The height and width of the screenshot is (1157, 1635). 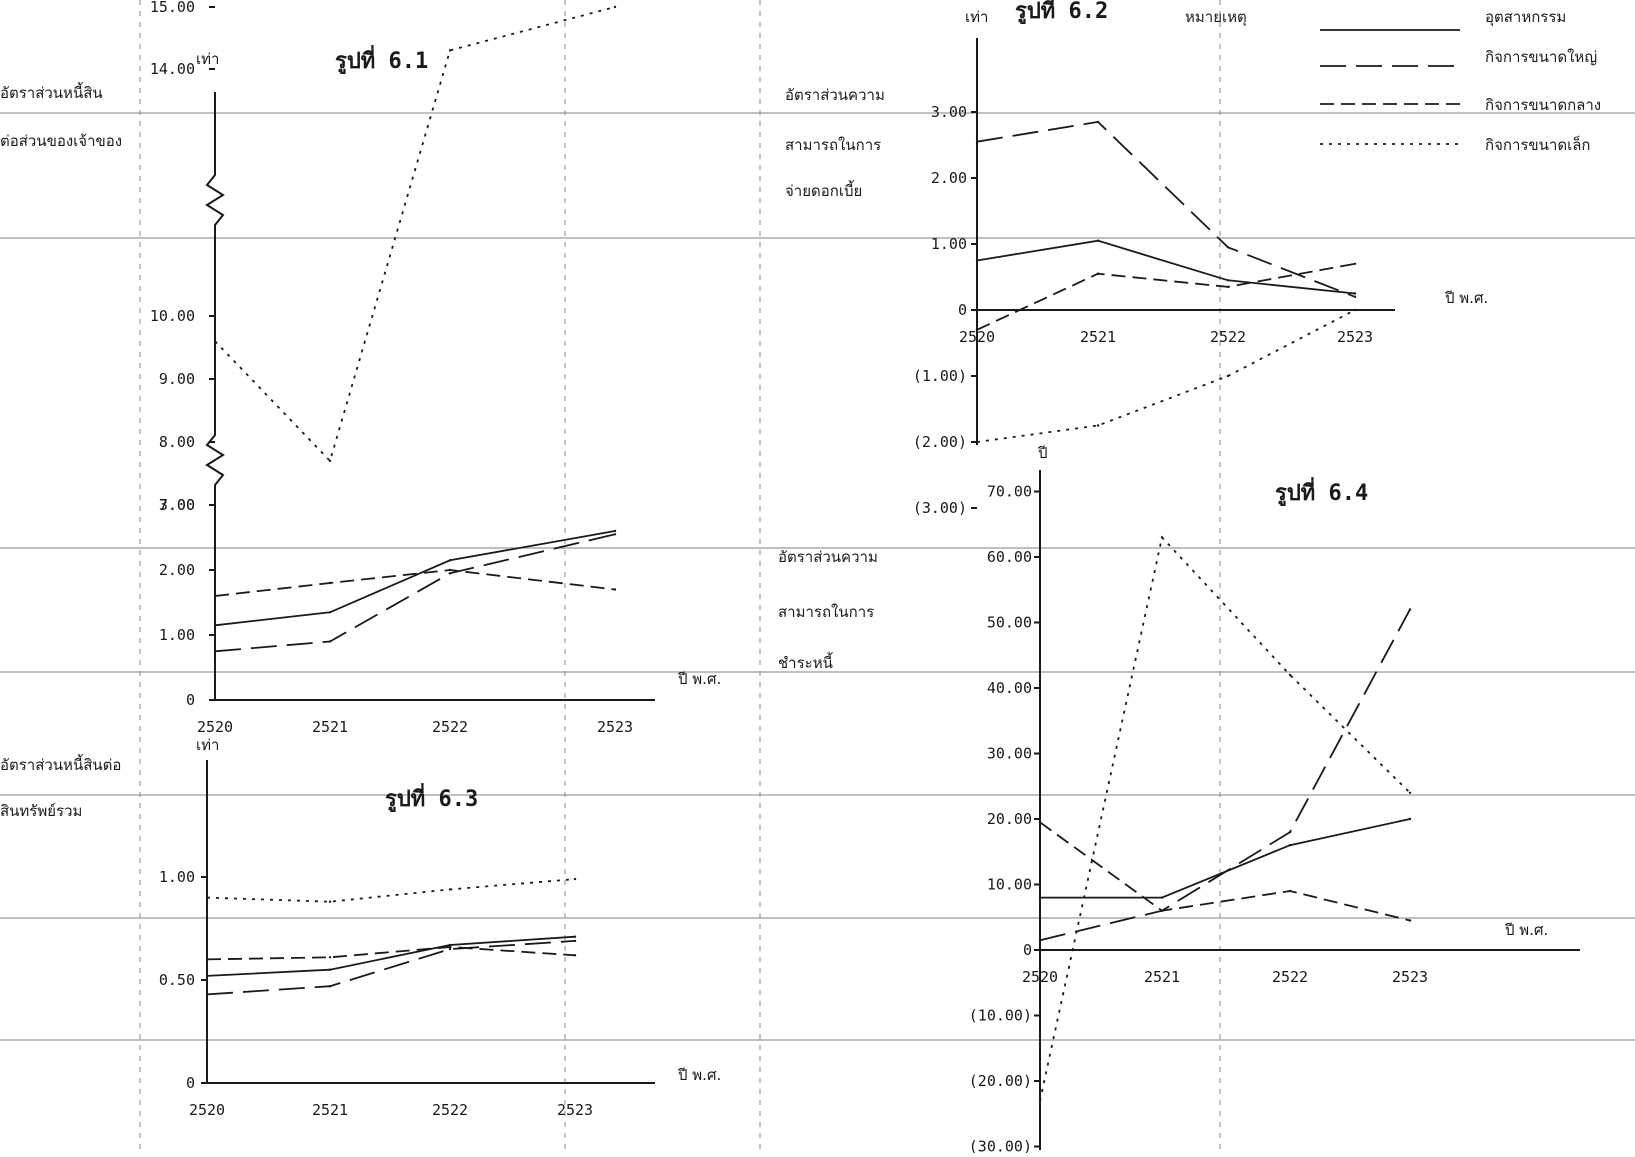 What do you see at coordinates (805, 662) in the screenshot?
I see `y-axis-label-line: ชำระหนี้` at bounding box center [805, 662].